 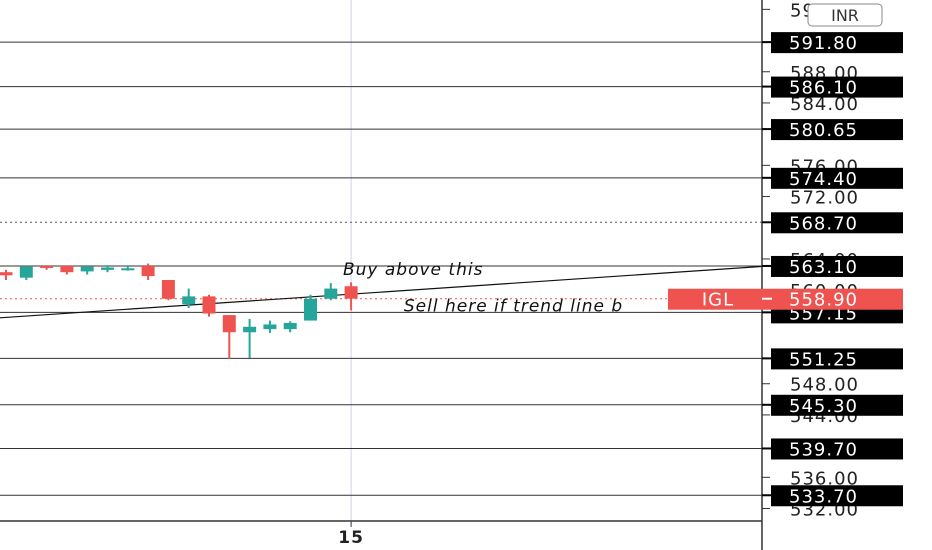 I want to click on annotations: Buy above this Sell here if trend line b, so click(x=483, y=288).